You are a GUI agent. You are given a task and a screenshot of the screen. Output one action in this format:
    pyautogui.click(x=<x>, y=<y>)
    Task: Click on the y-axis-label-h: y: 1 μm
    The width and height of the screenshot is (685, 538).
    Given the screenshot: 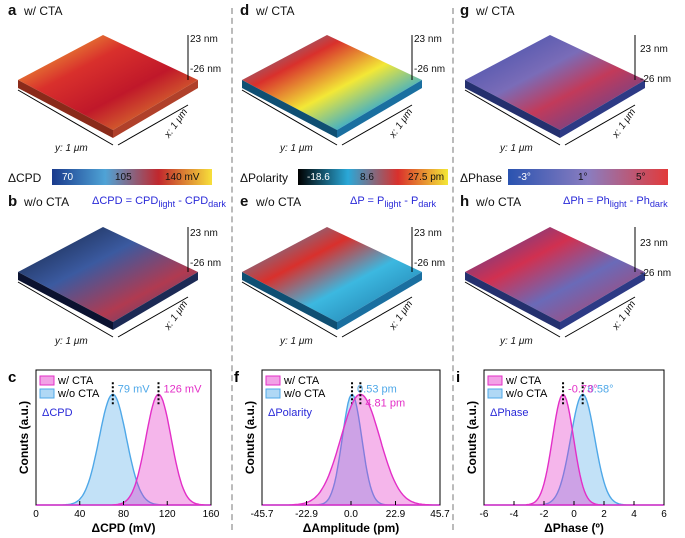 What is the action you would take?
    pyautogui.click(x=516, y=341)
    